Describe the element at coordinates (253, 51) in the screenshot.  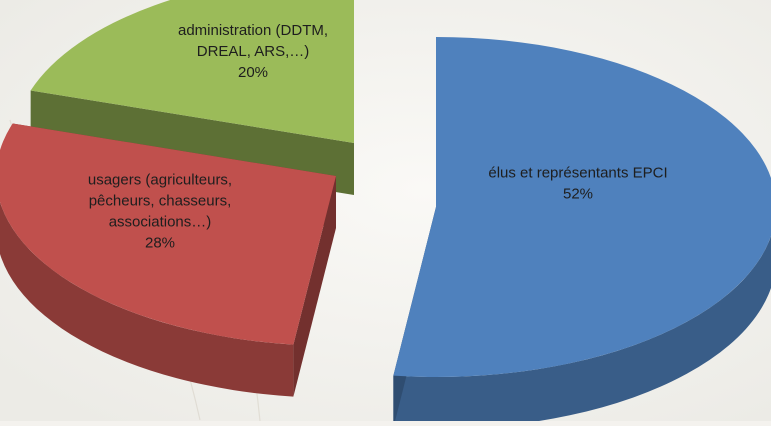
I see `slice-label: administration (DDTM, DREAL, ARS,…) 20%` at that location.